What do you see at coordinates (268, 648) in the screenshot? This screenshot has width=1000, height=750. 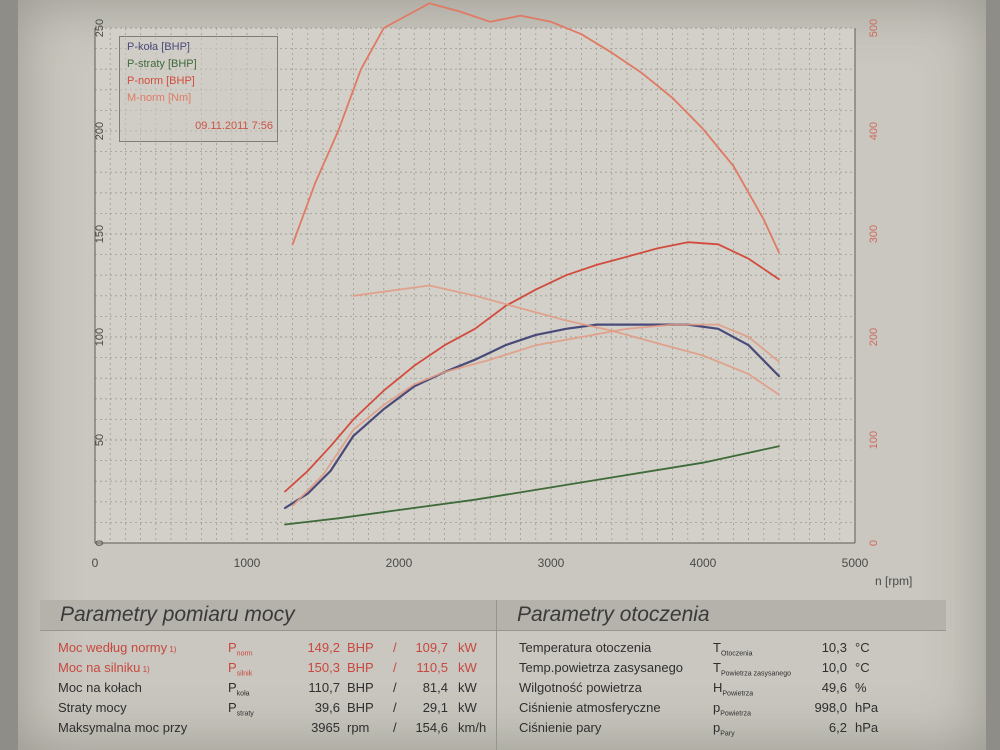 I see `power-param-row: Moc według normy 1) Pnorm 149,2 BHP / 109,7 kW` at bounding box center [268, 648].